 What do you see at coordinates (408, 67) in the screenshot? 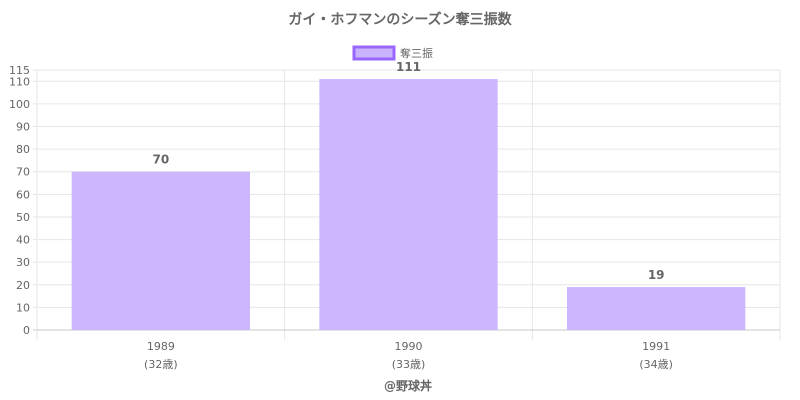
I see `data-label-1990: 111` at bounding box center [408, 67].